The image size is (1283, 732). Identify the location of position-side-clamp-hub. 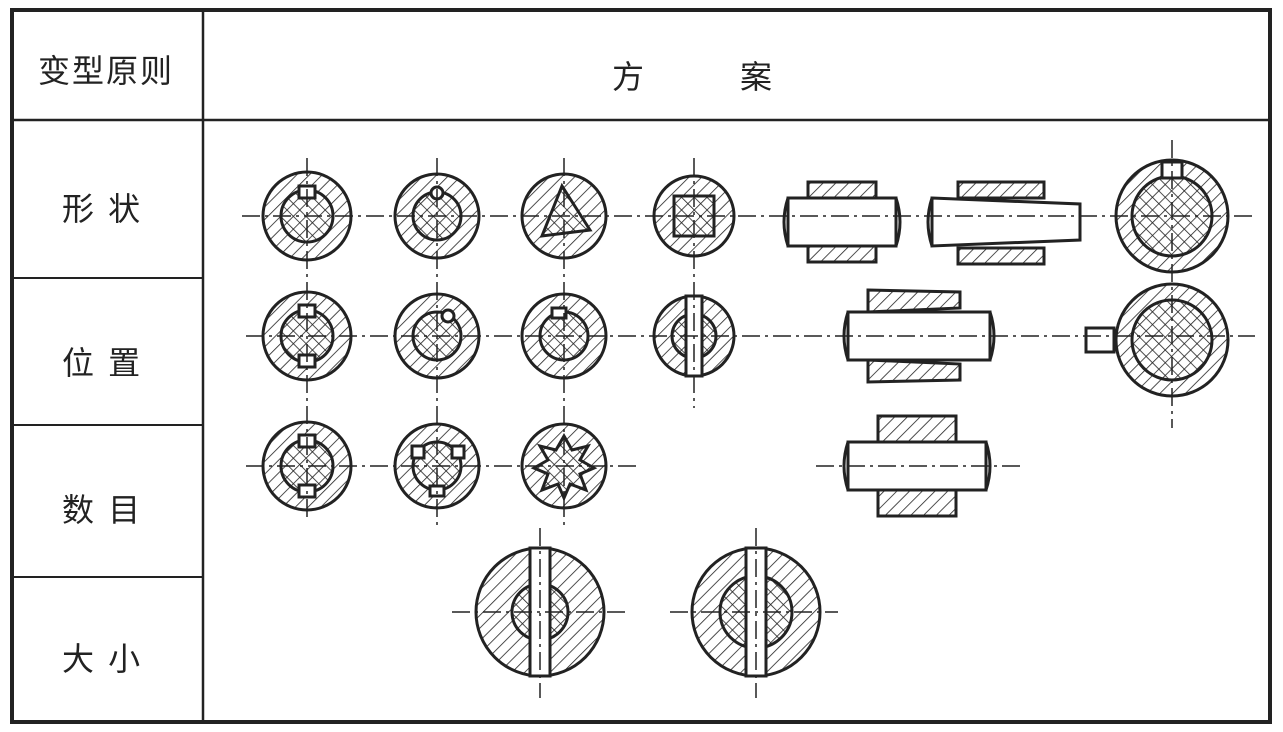
(1157, 340).